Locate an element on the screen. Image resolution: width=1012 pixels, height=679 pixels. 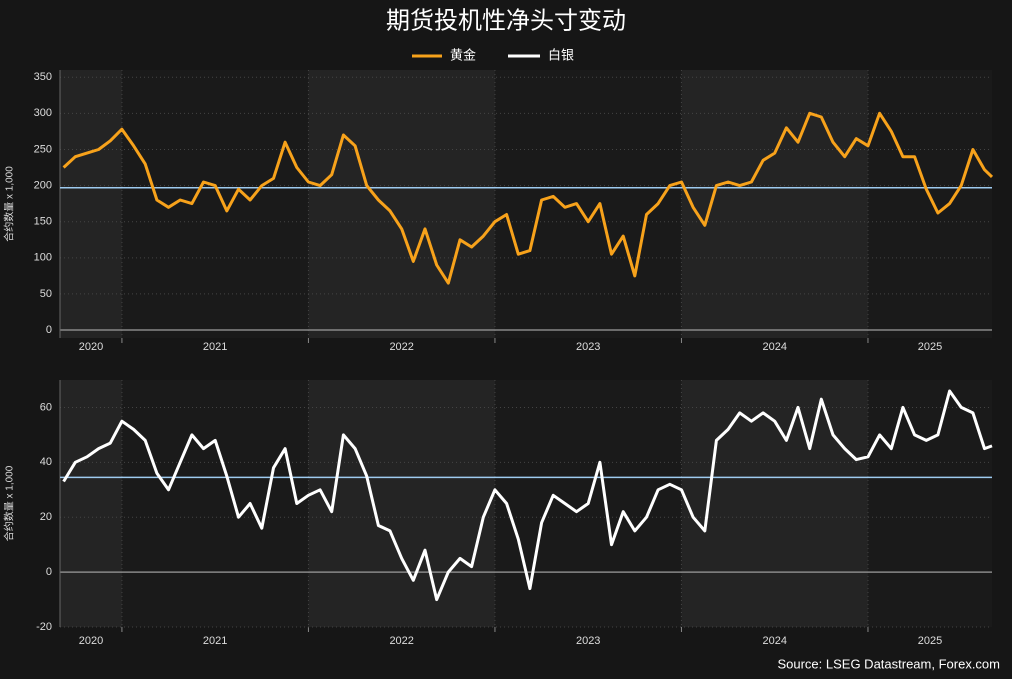
y-tick-label: 200 is located at coordinates (43, 185).